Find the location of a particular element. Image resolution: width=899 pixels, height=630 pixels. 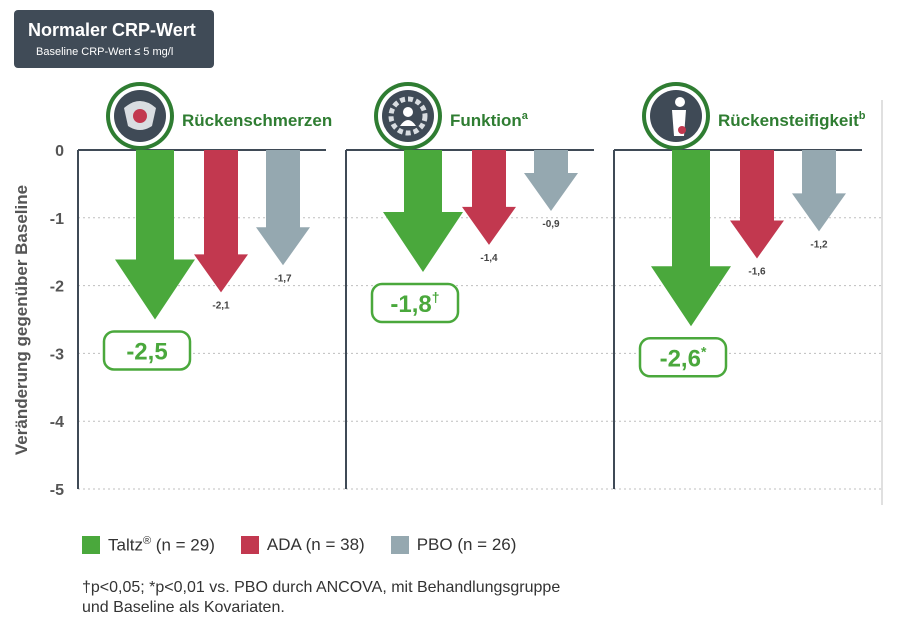

legend-swatch-taltz is located at coordinates (91, 545).